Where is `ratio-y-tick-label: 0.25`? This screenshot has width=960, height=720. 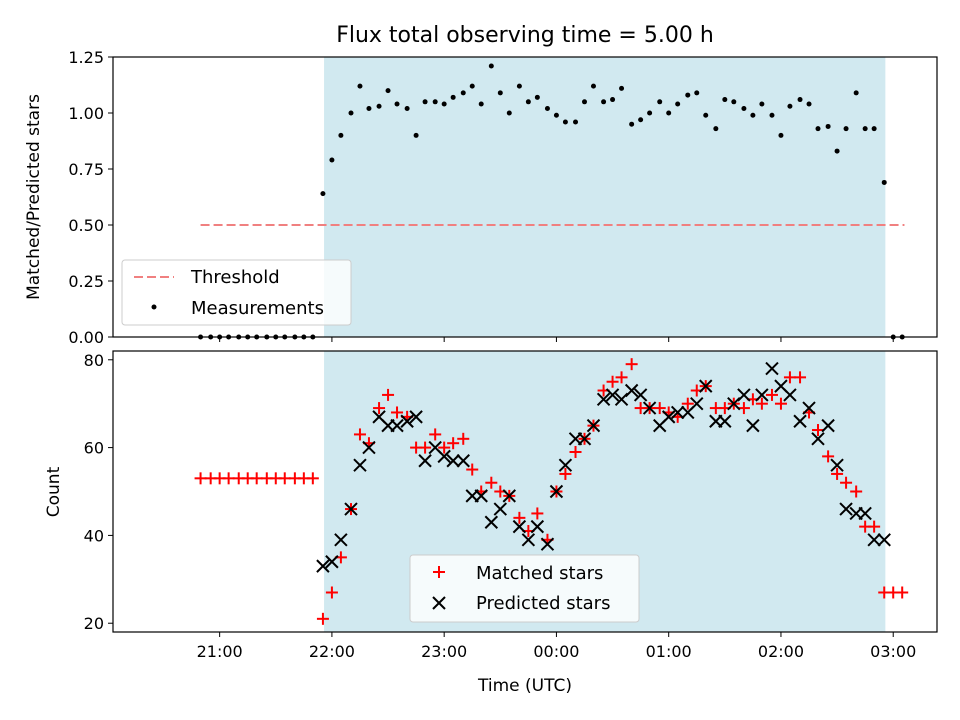
ratio-y-tick-label: 0.25 is located at coordinates (86, 281).